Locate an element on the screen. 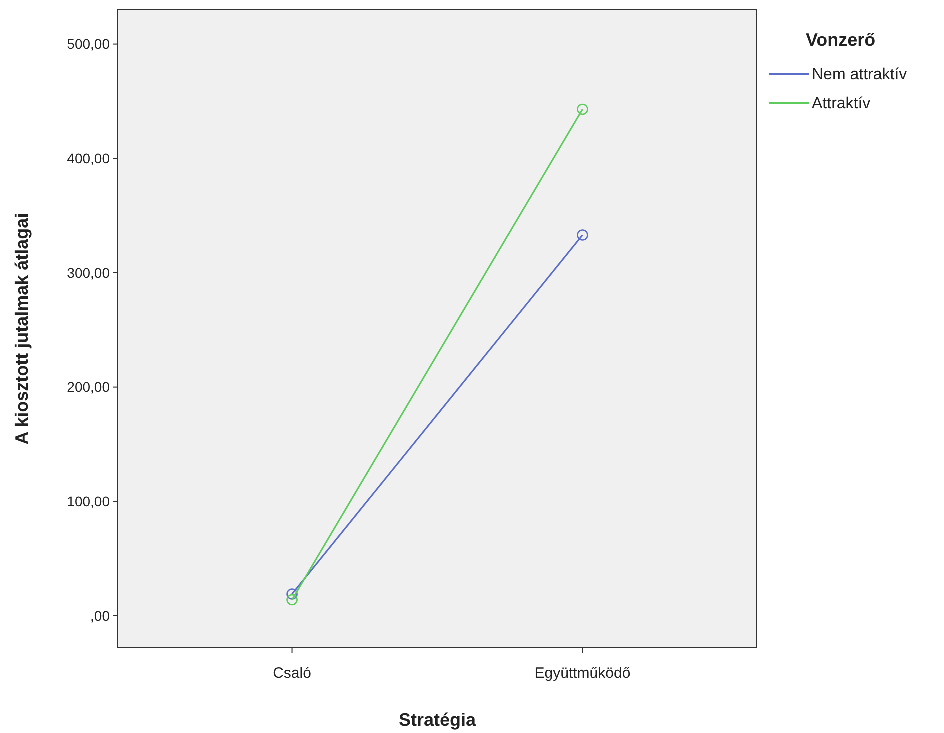 Image resolution: width=944 pixels, height=733 pixels. legend-label: Nem attraktív is located at coordinates (860, 75).